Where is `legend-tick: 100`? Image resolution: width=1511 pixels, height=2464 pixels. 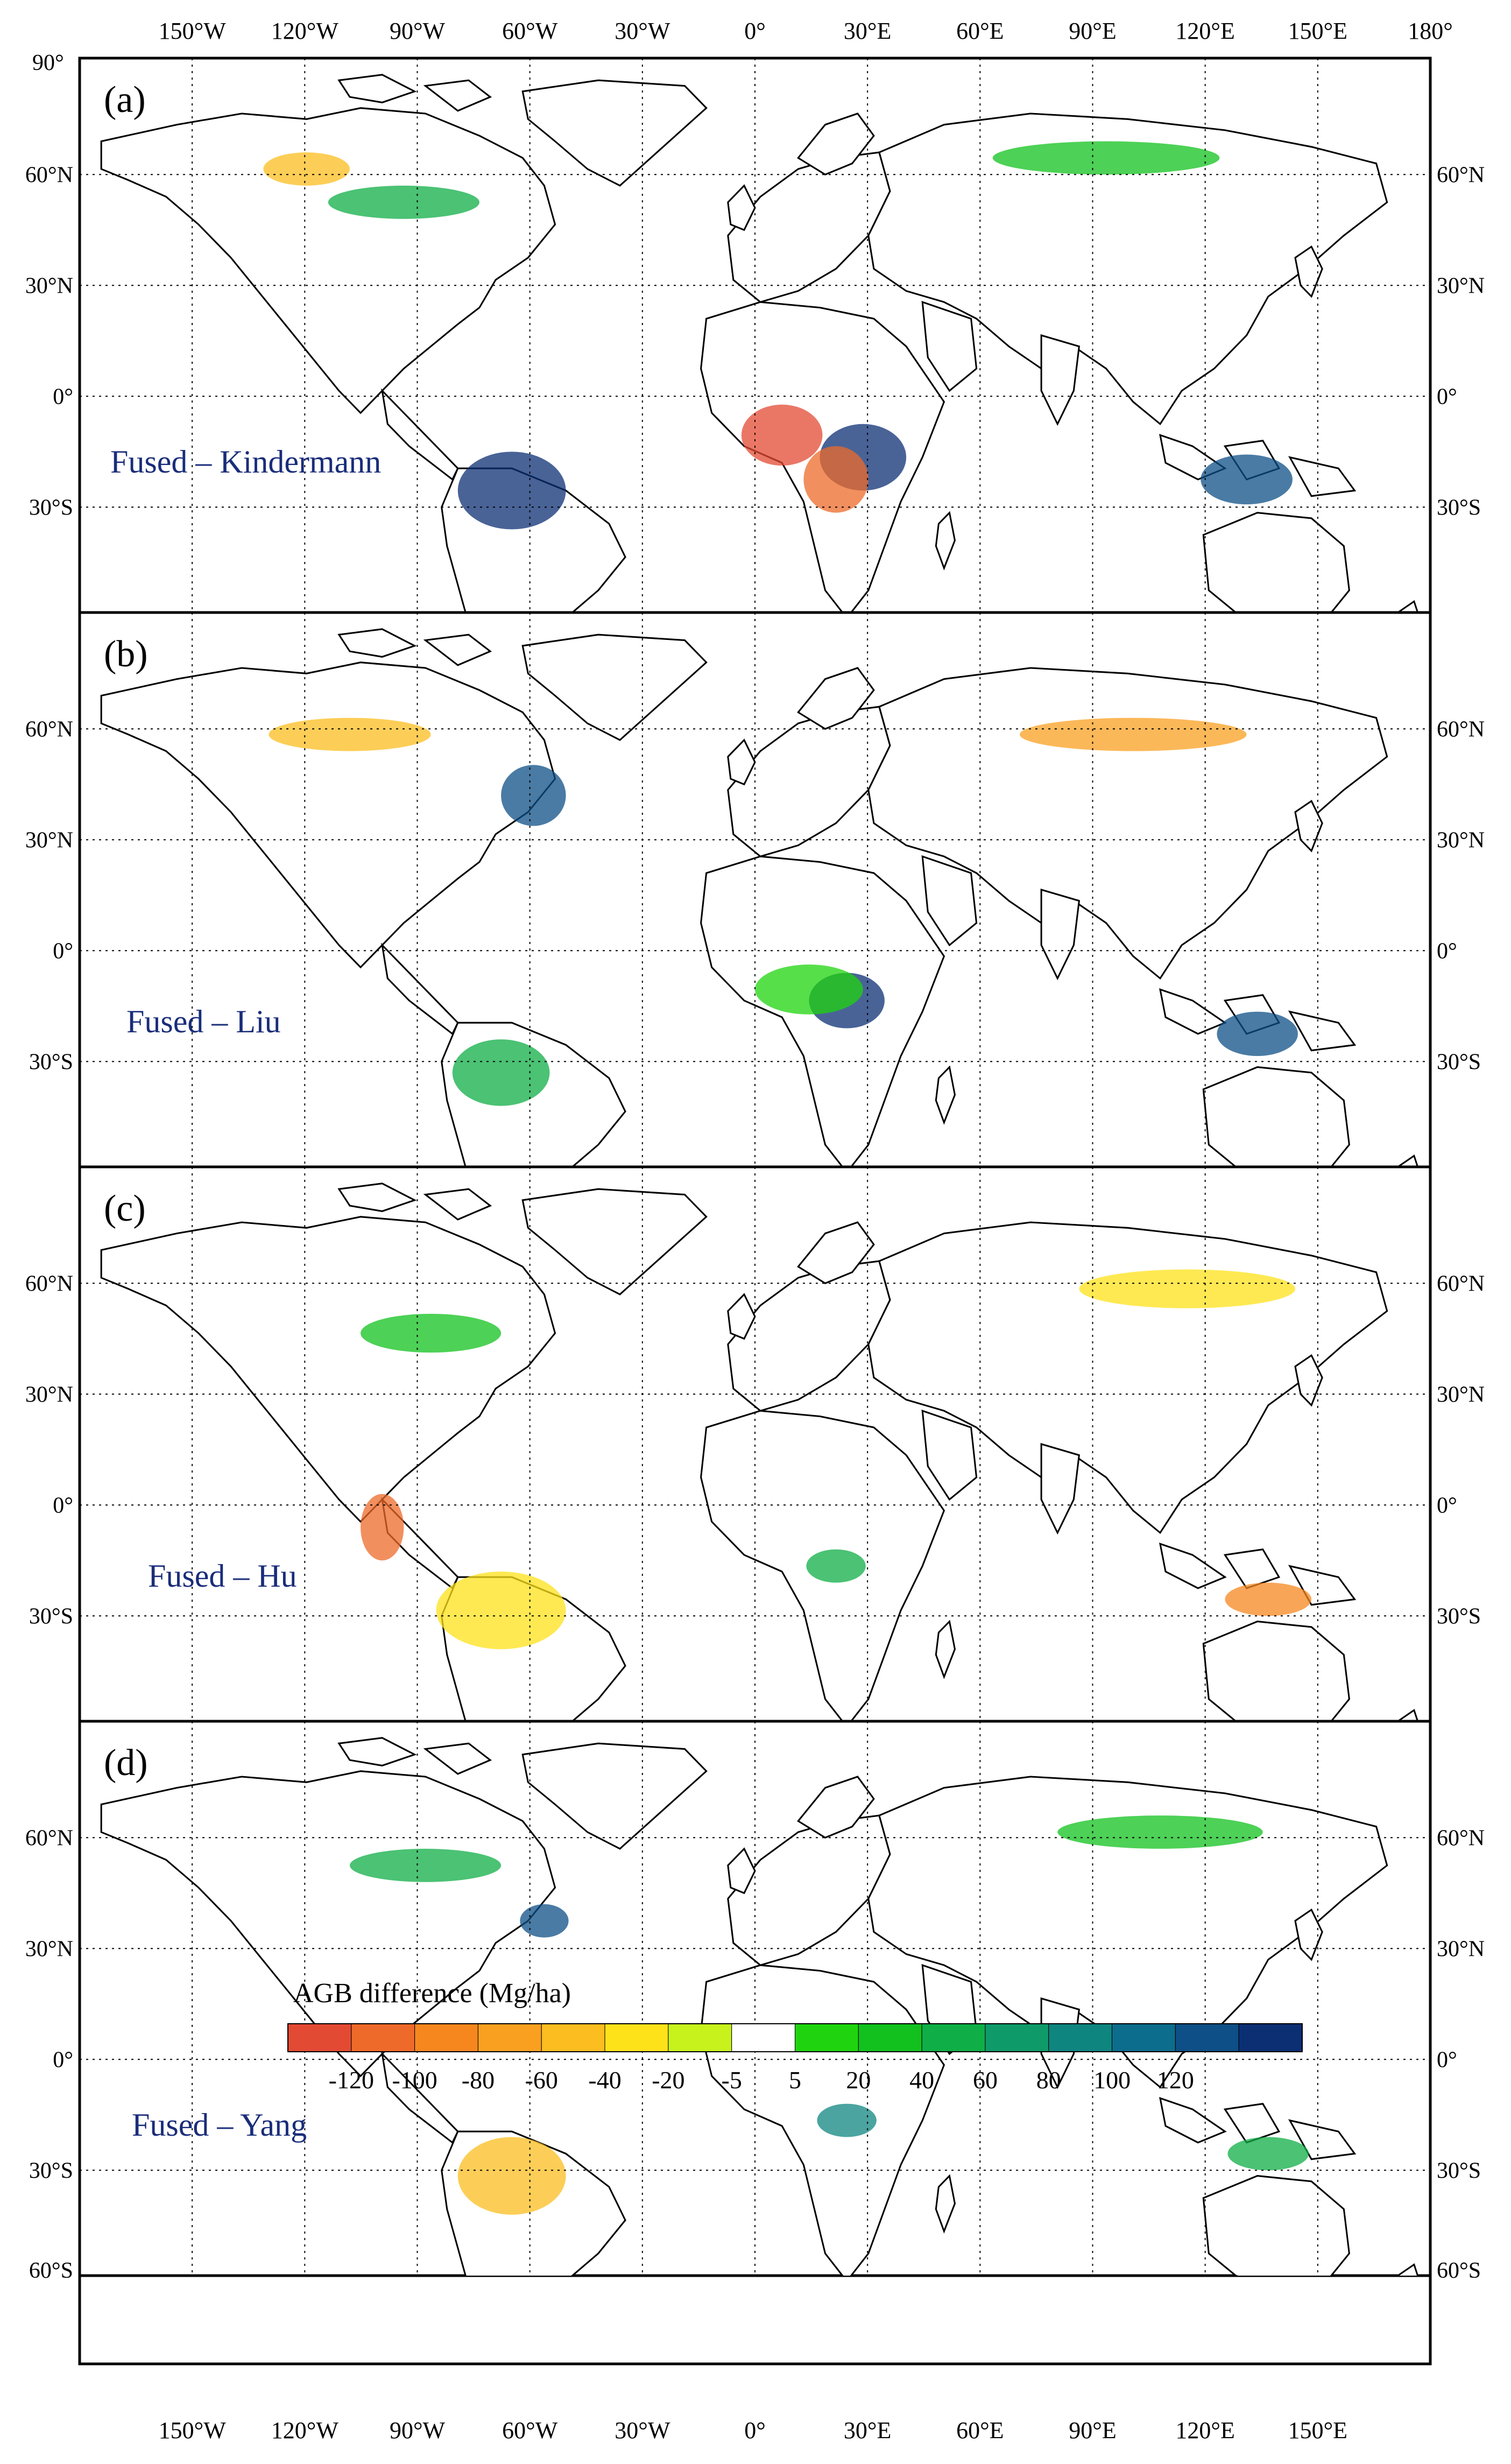
legend-tick: 100 is located at coordinates (1112, 2080).